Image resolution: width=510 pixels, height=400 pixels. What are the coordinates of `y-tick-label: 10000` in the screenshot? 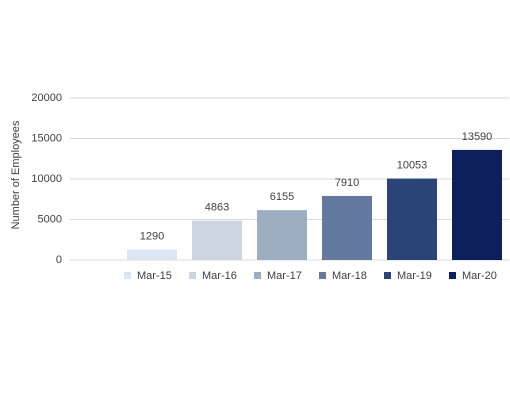 It's located at (46, 179).